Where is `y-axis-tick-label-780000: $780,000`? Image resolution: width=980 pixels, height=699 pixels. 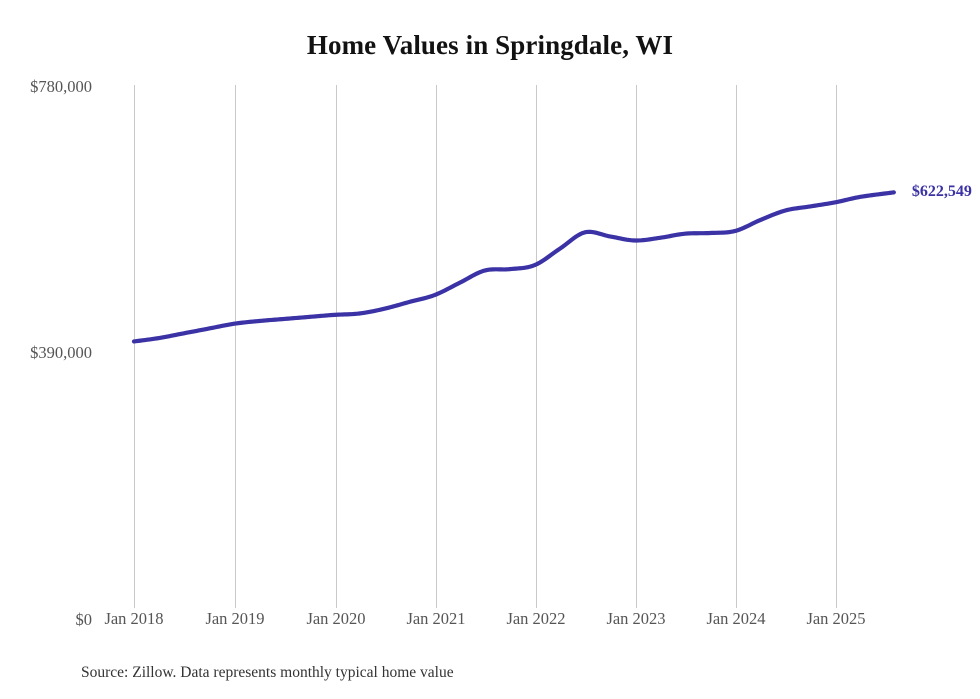
y-axis-tick-label-780000: $780,000 is located at coordinates (61, 86).